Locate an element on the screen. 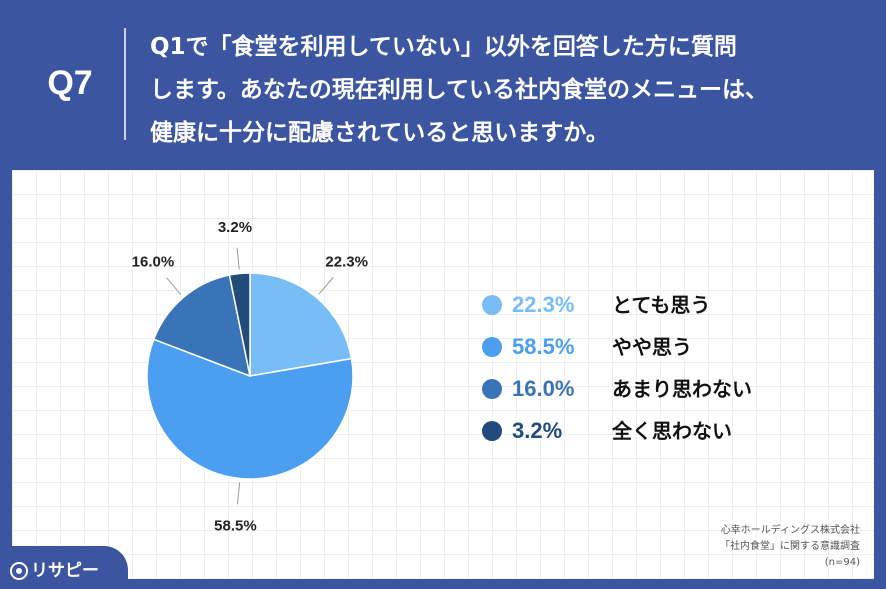  legend-percent: 16.0% is located at coordinates (543, 388).